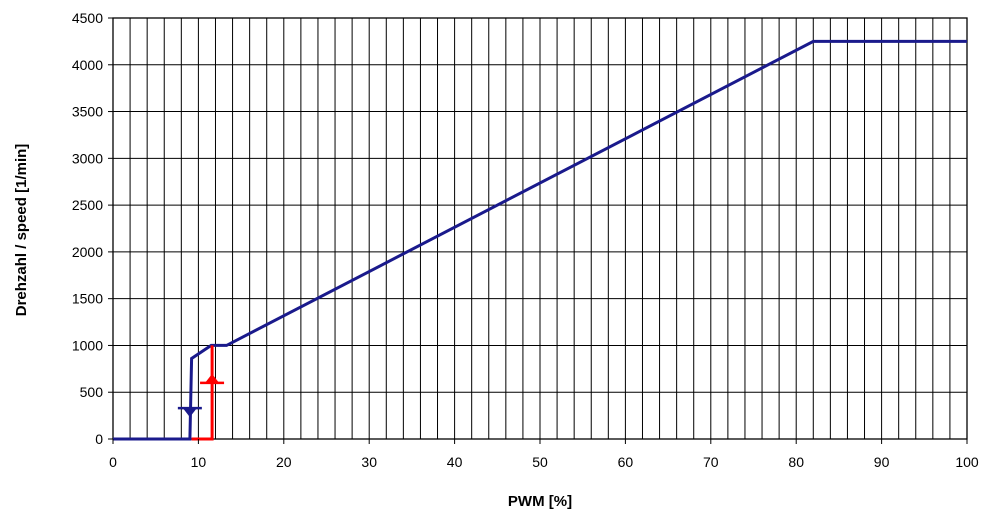 The width and height of the screenshot is (1000, 518). What do you see at coordinates (284, 462) in the screenshot?
I see `x-tick-label: 20` at bounding box center [284, 462].